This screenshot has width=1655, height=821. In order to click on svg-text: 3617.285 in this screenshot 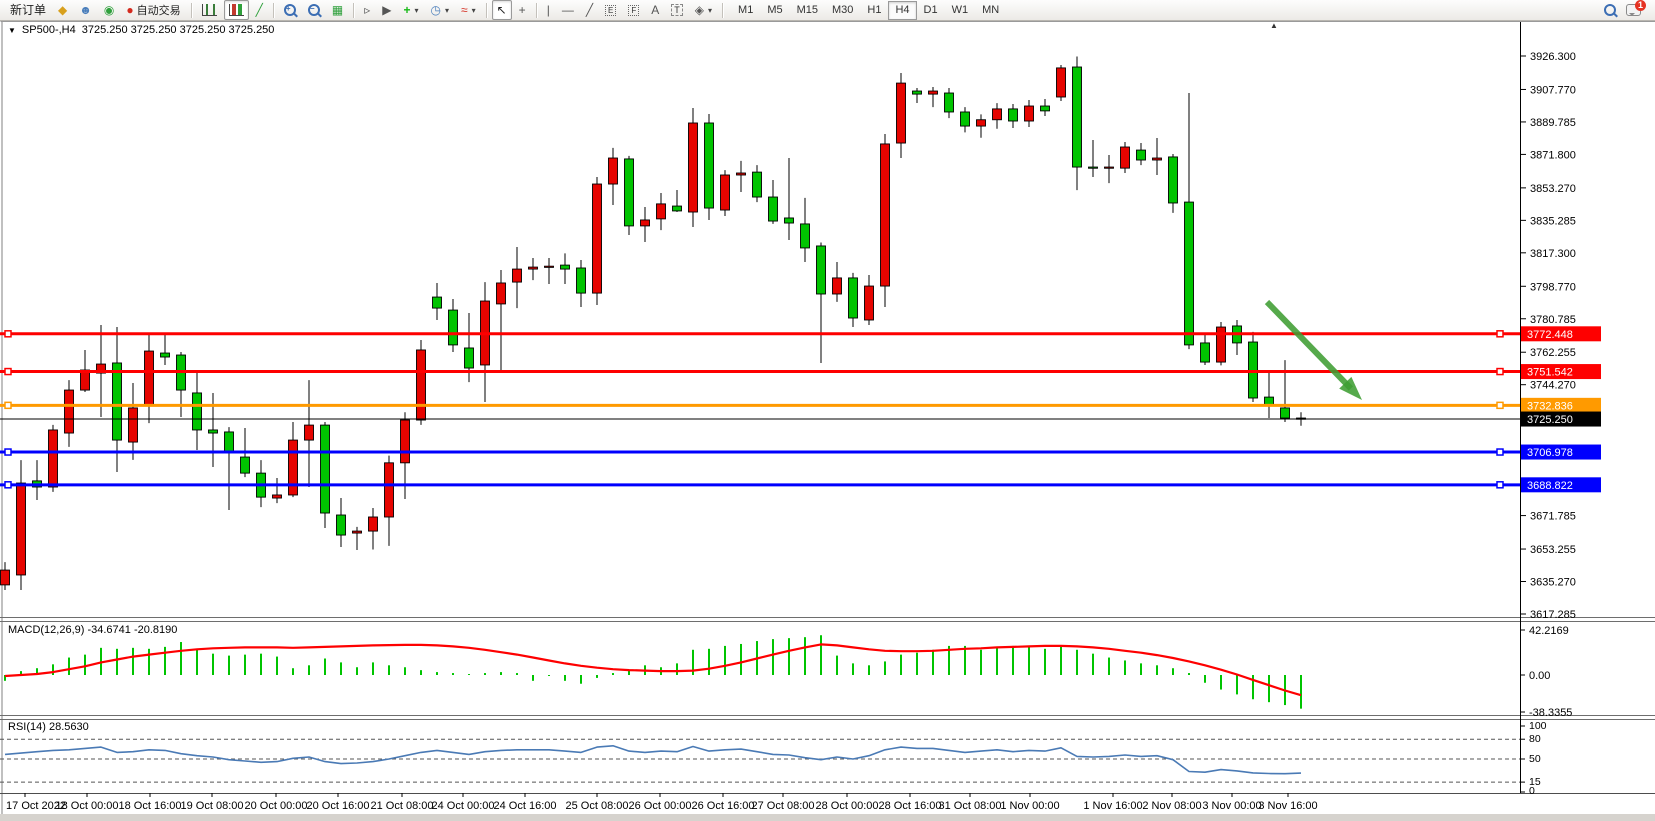, I will do `click(1553, 615)`.